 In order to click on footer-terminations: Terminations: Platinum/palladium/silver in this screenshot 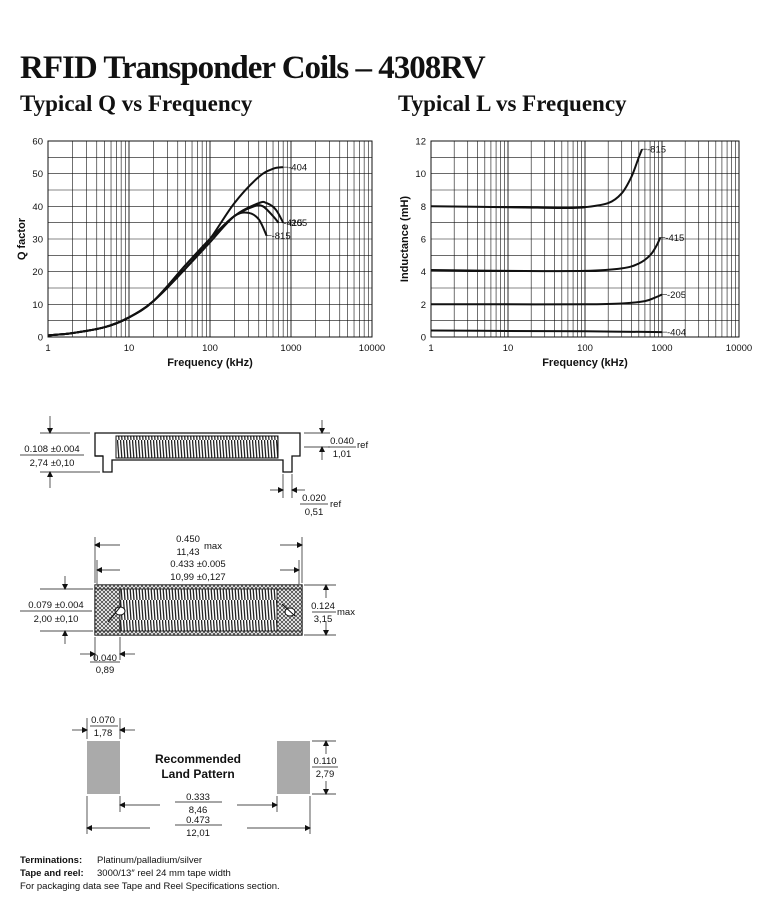, I will do `click(111, 860)`.